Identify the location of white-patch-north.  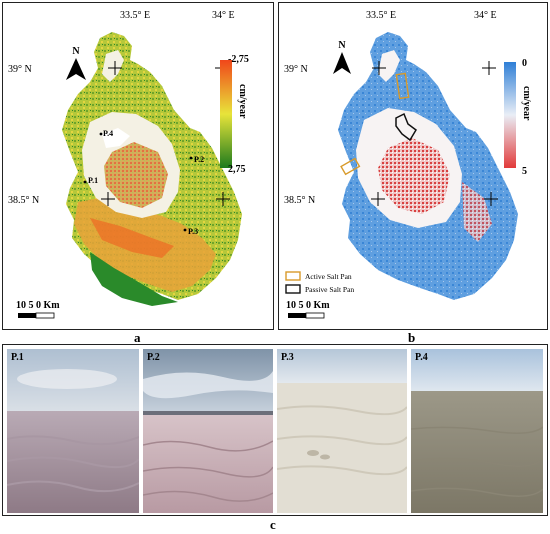
(116, 138).